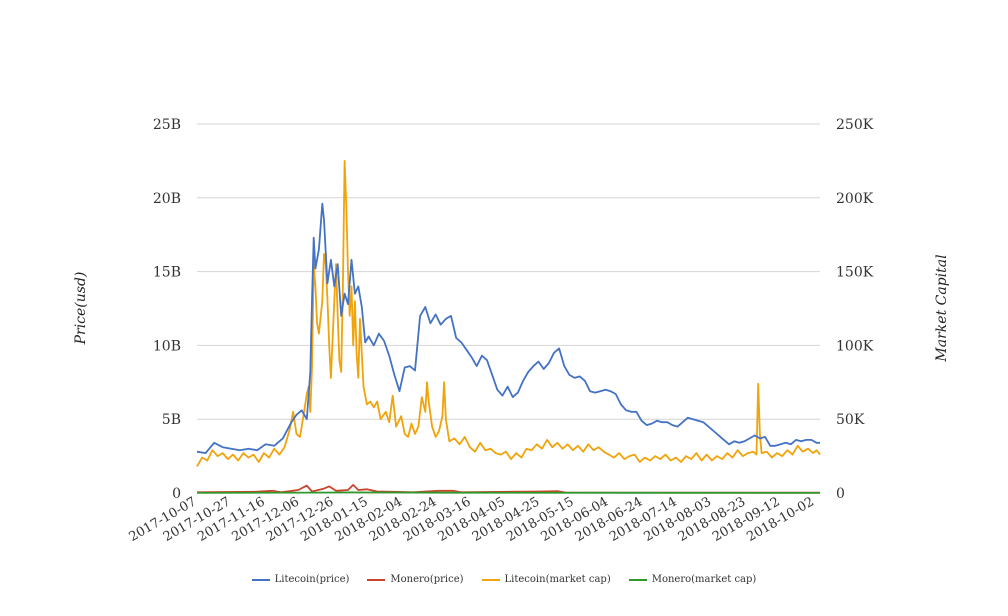  I want to click on y-right-tick-label: 200K, so click(855, 199).